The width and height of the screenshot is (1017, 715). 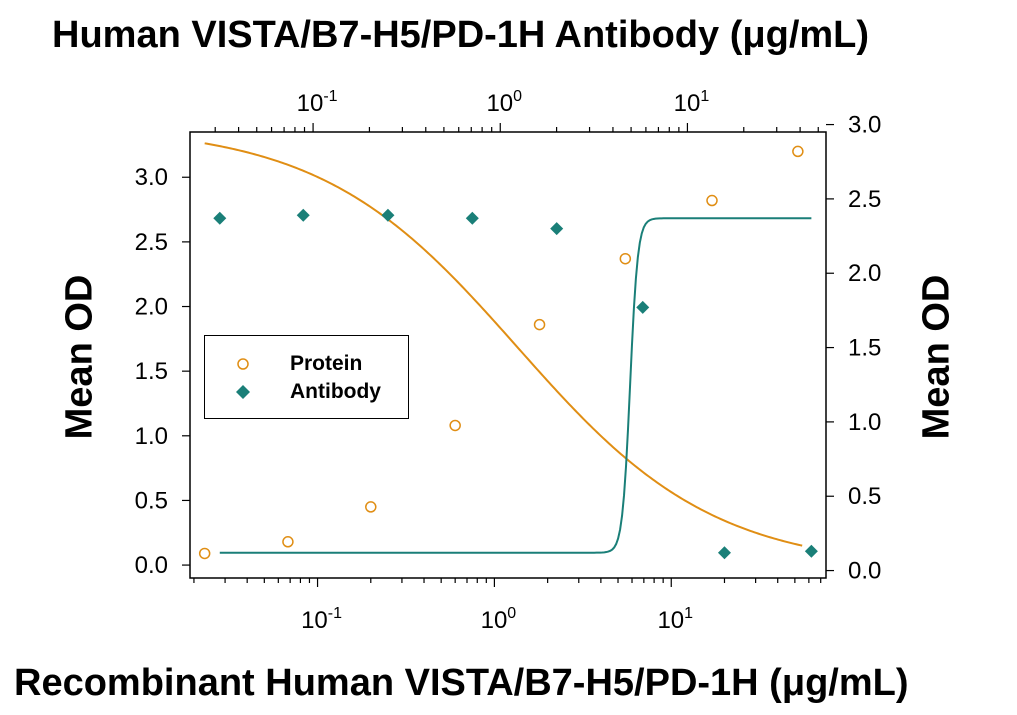 I want to click on left-ylabel: Mean OD, so click(x=79, y=357).